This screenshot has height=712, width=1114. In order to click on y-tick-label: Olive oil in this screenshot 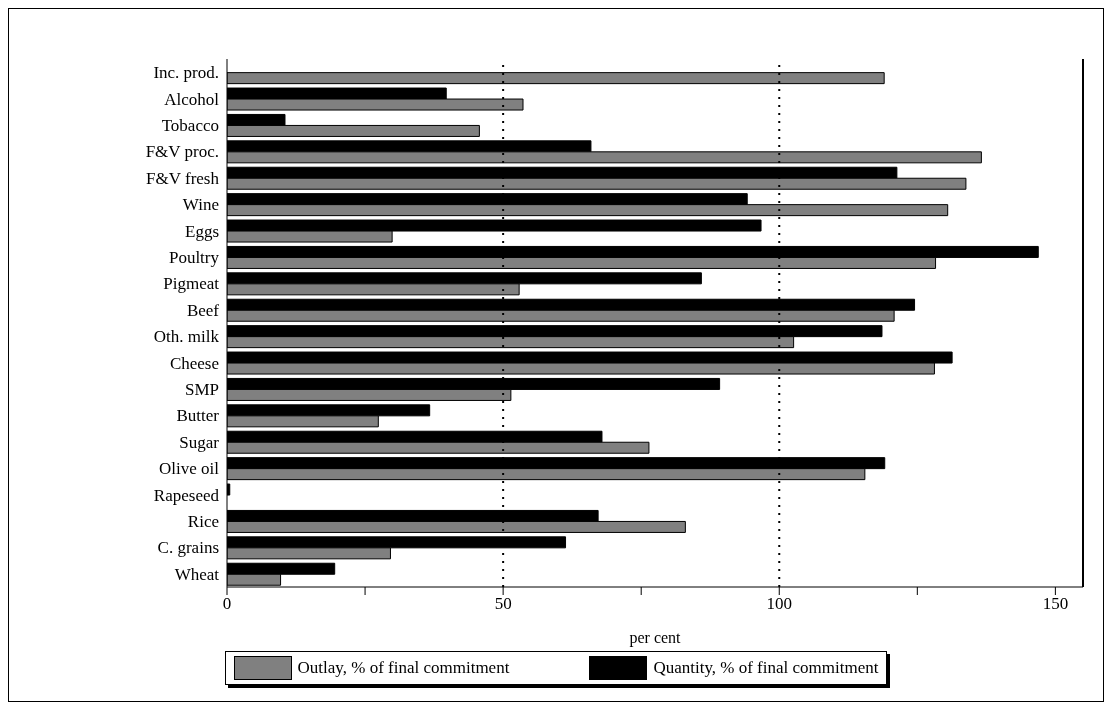, I will do `click(189, 469)`.